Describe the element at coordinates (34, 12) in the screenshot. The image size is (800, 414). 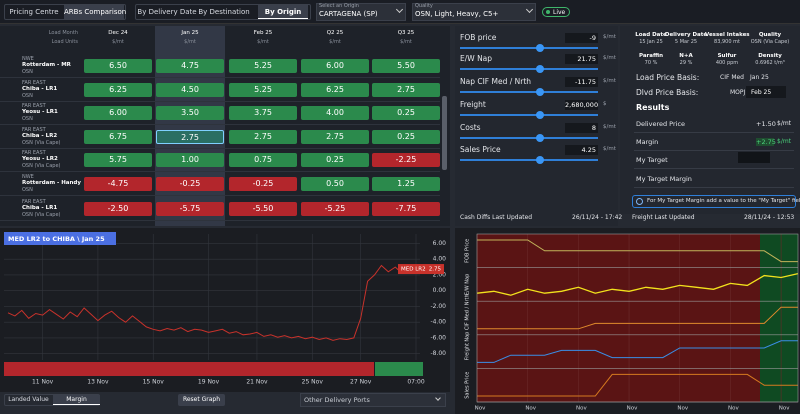
I see `main-tab: Pricing Centre` at that location.